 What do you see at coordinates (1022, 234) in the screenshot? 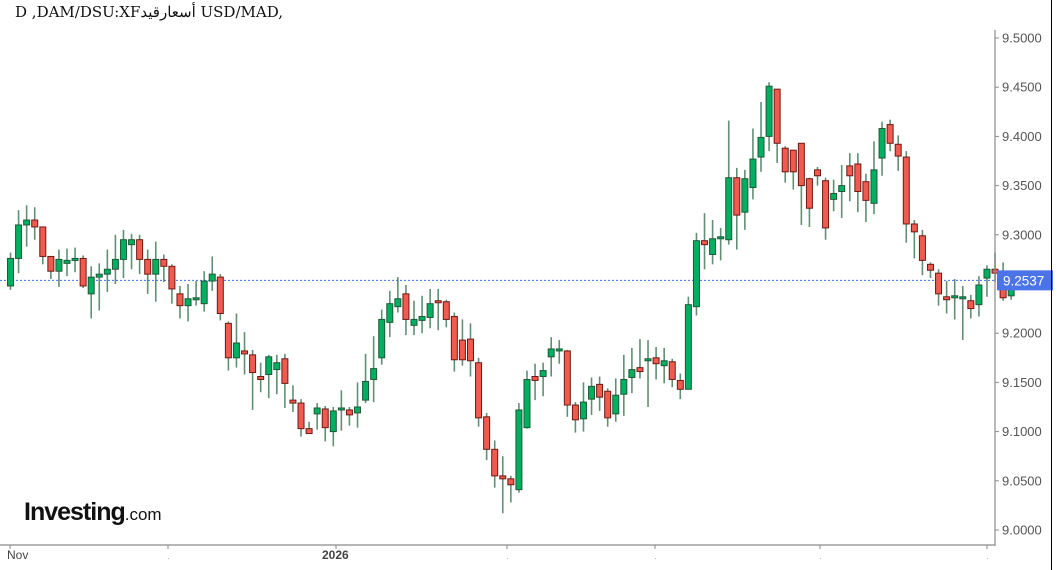
I see `price-tick-label: 9.3000` at bounding box center [1022, 234].